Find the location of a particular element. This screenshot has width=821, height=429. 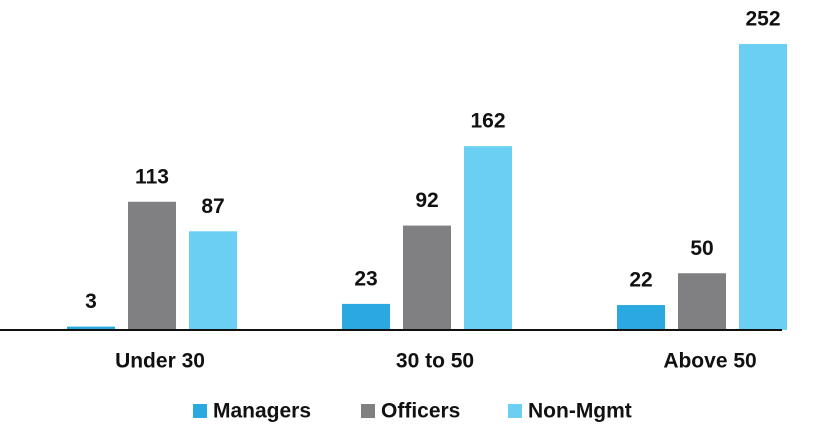

data-label: 22 is located at coordinates (640, 280).